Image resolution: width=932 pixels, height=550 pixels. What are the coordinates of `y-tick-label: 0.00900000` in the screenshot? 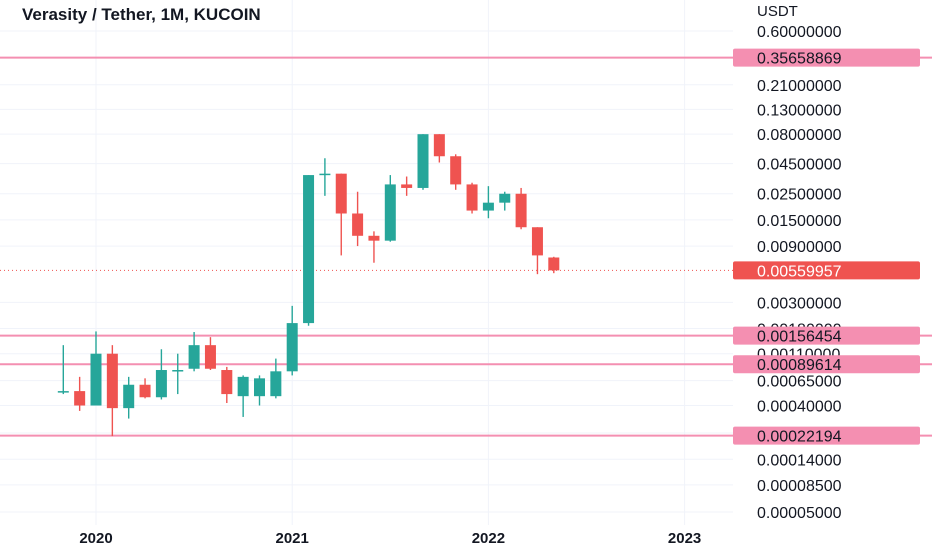 It's located at (799, 247).